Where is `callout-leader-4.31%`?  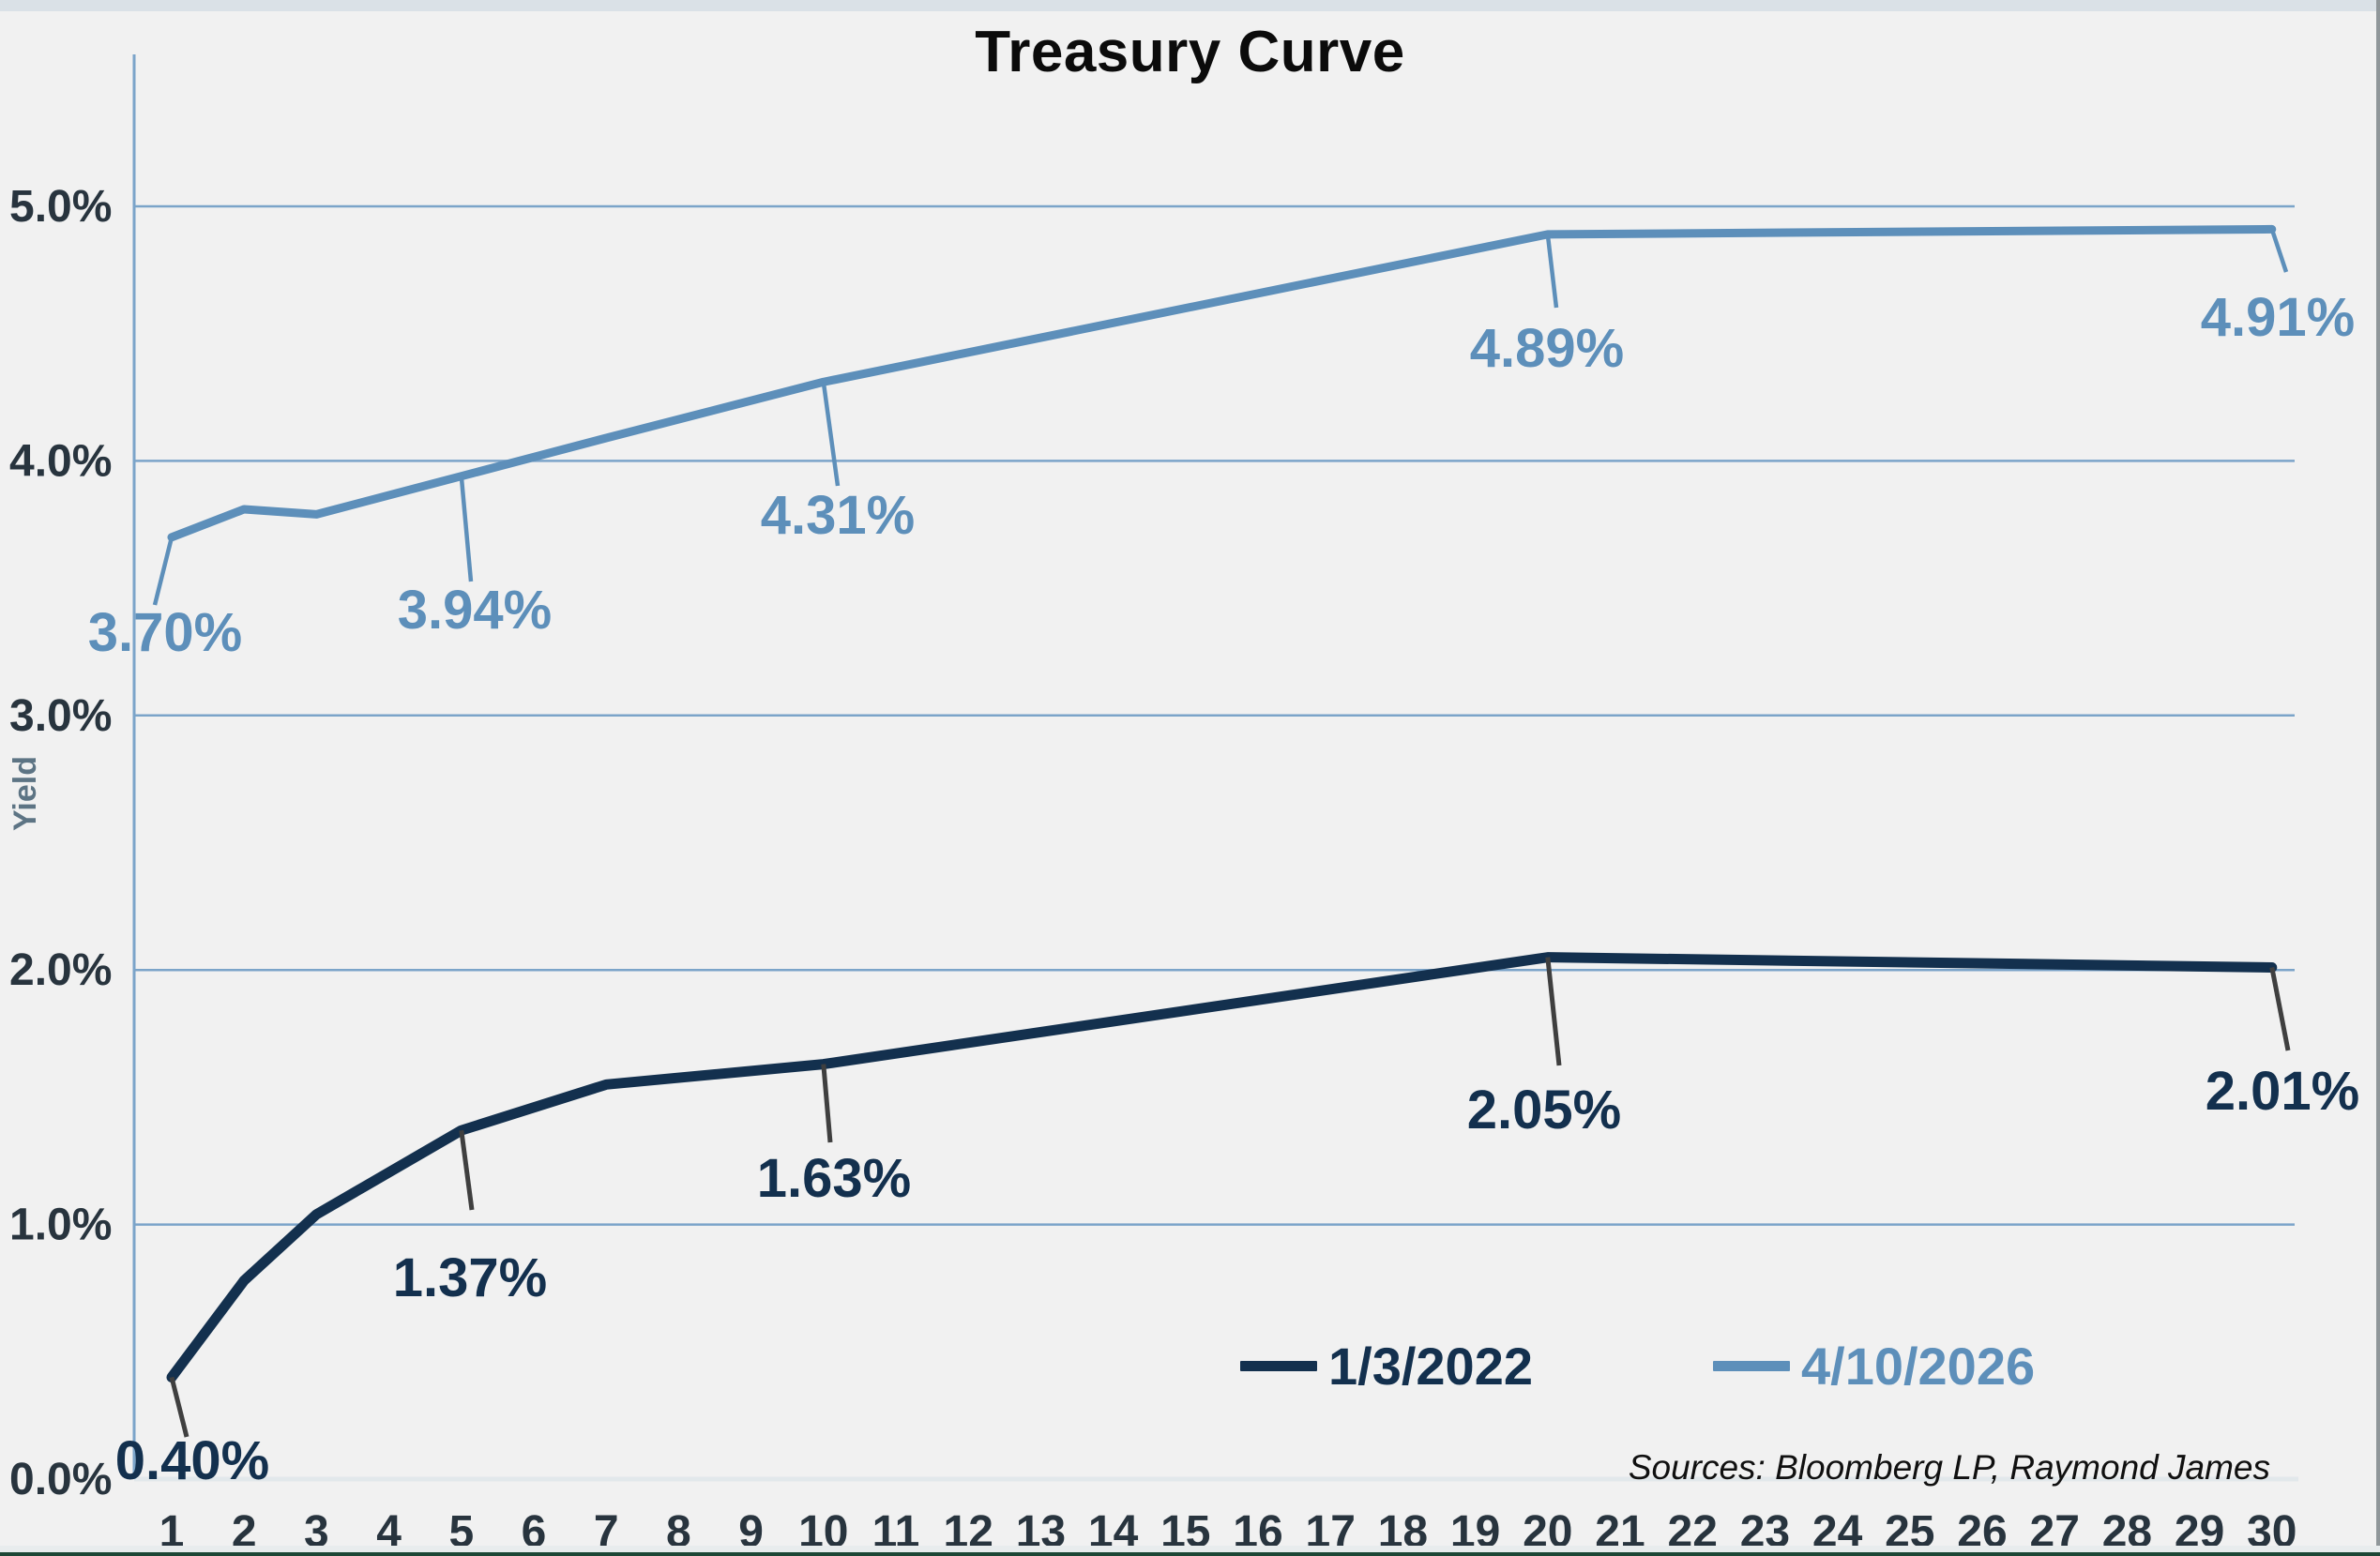 callout-leader-4.31% is located at coordinates (831, 434).